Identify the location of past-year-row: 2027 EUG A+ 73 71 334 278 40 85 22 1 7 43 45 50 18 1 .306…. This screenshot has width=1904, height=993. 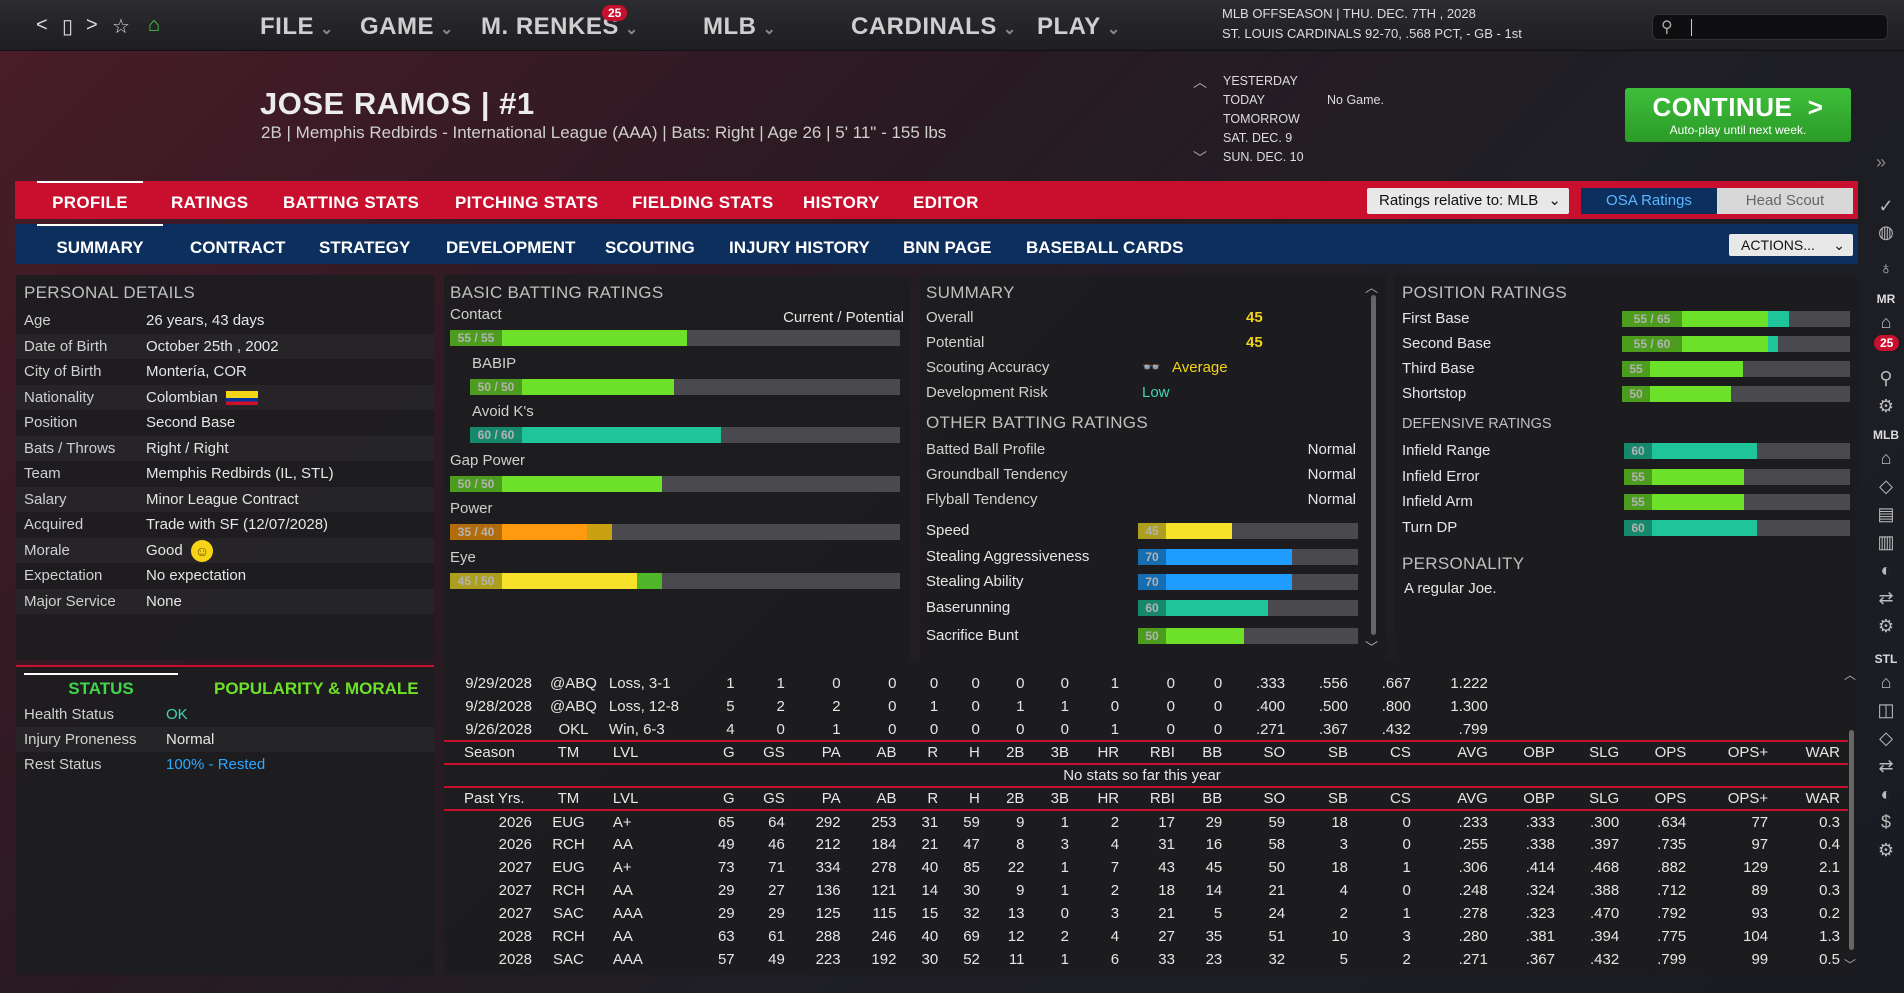
(1146, 867).